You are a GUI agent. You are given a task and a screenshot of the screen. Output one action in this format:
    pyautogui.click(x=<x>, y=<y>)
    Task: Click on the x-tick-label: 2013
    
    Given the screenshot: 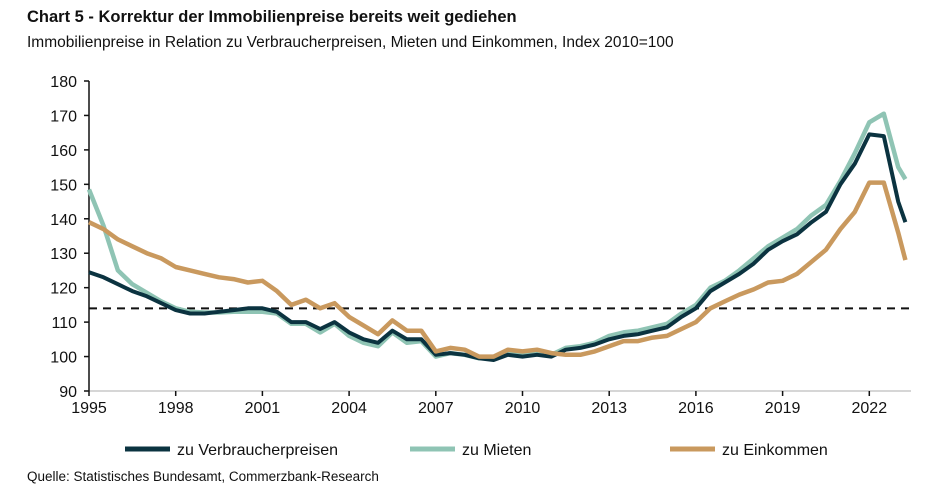 What is the action you would take?
    pyautogui.click(x=609, y=408)
    